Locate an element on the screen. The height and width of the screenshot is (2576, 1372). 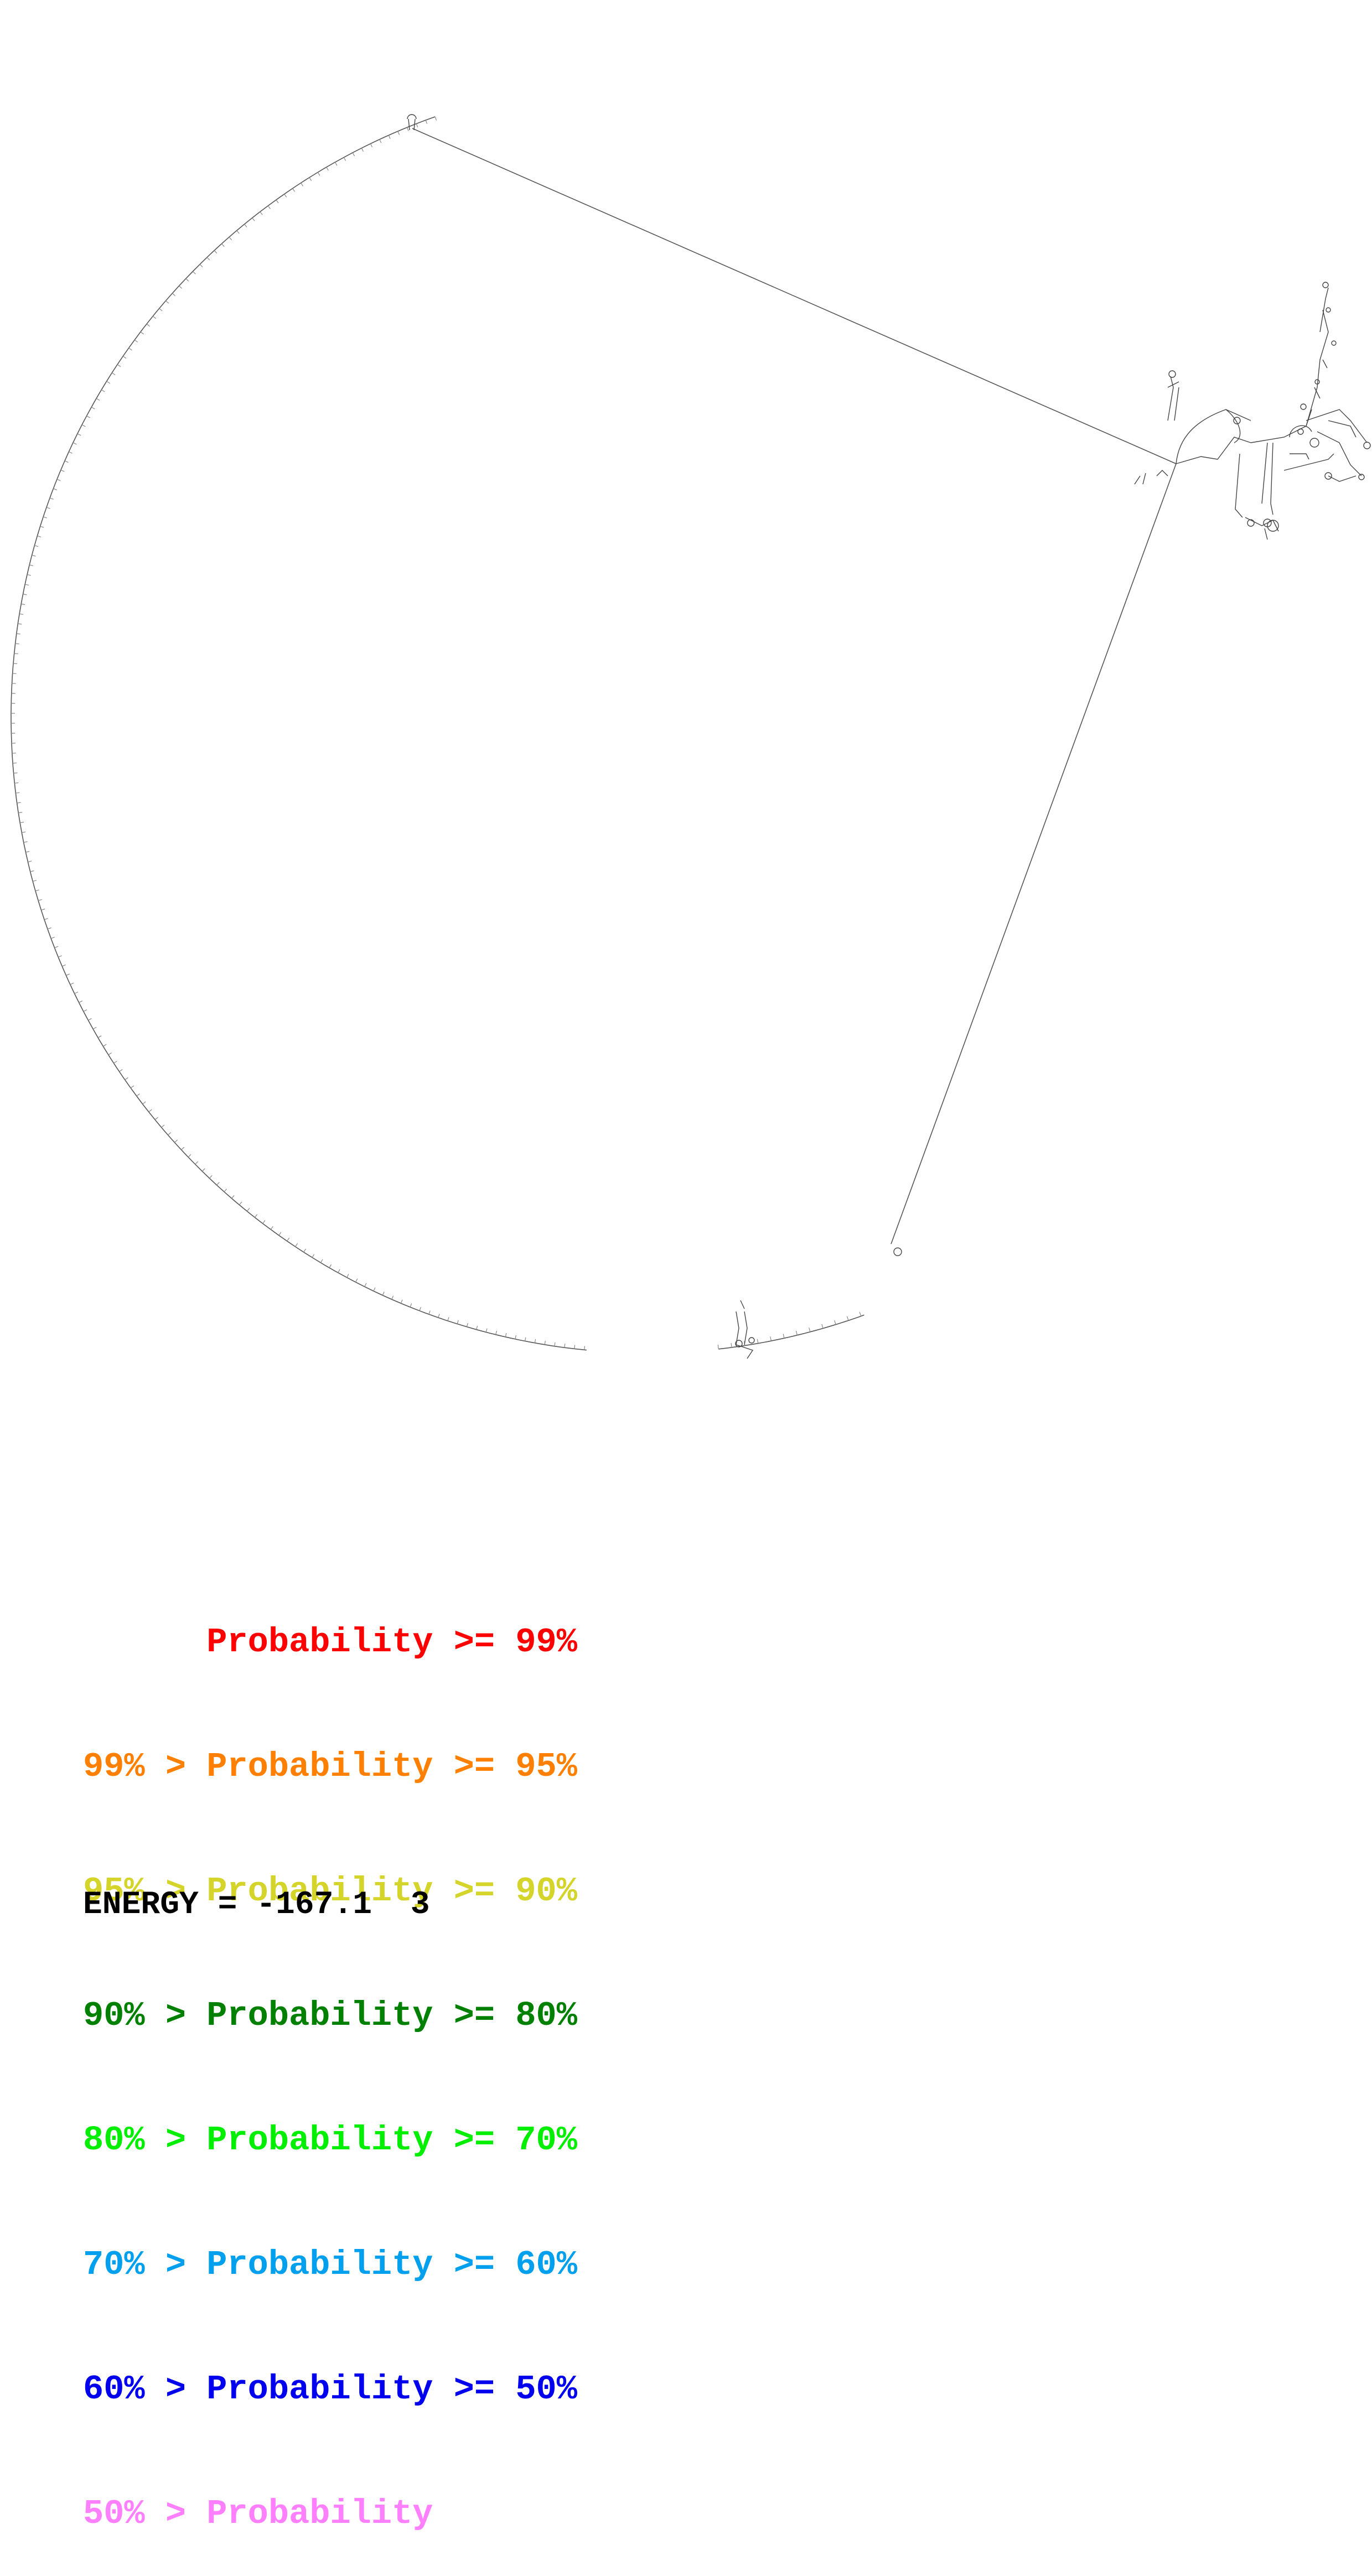
energy-label: ENERGY = -167.1 3 is located at coordinates (256, 1905).